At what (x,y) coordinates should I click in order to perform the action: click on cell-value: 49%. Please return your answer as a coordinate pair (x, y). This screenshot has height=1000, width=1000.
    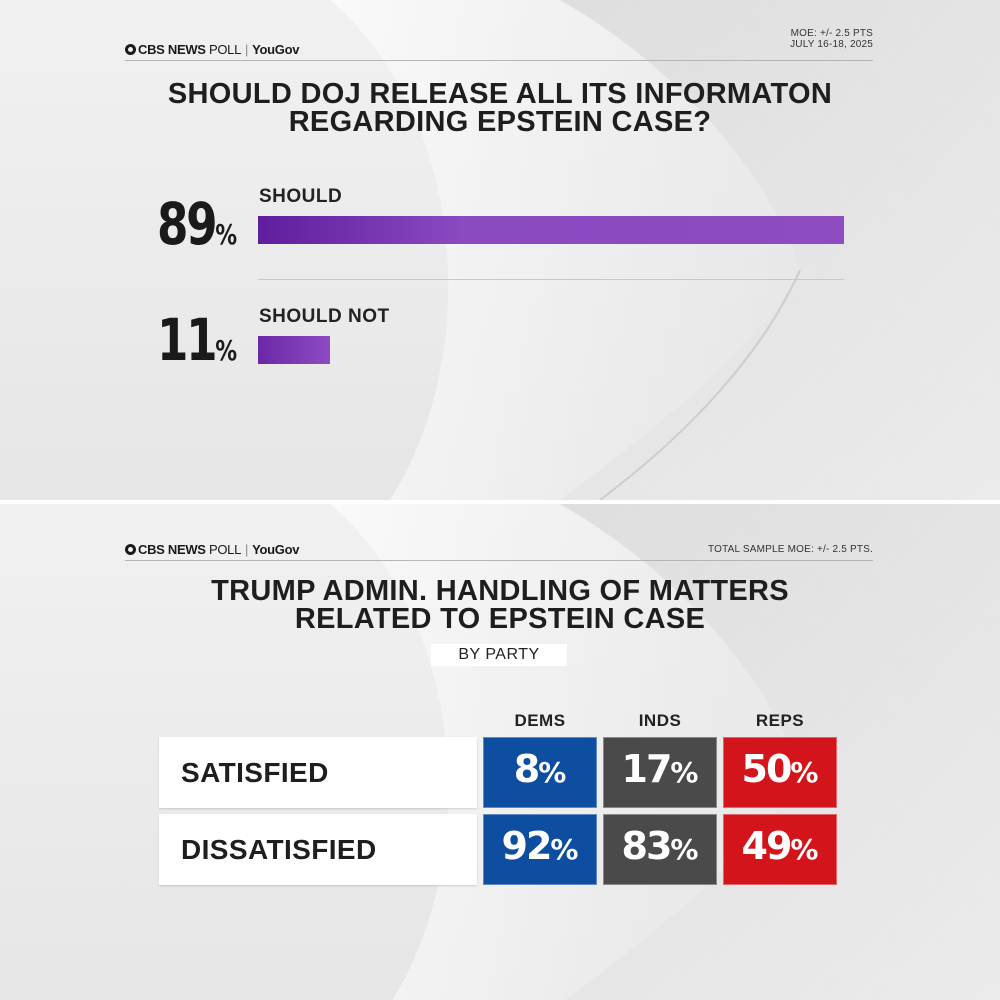
    Looking at the image, I should click on (780, 846).